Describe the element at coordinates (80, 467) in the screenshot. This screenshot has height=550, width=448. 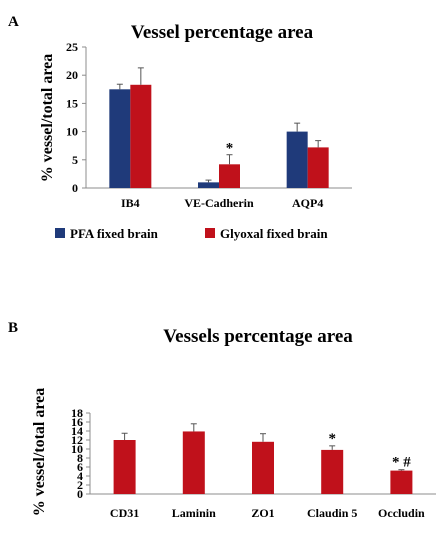
I see `y-tick-label: 6` at that location.